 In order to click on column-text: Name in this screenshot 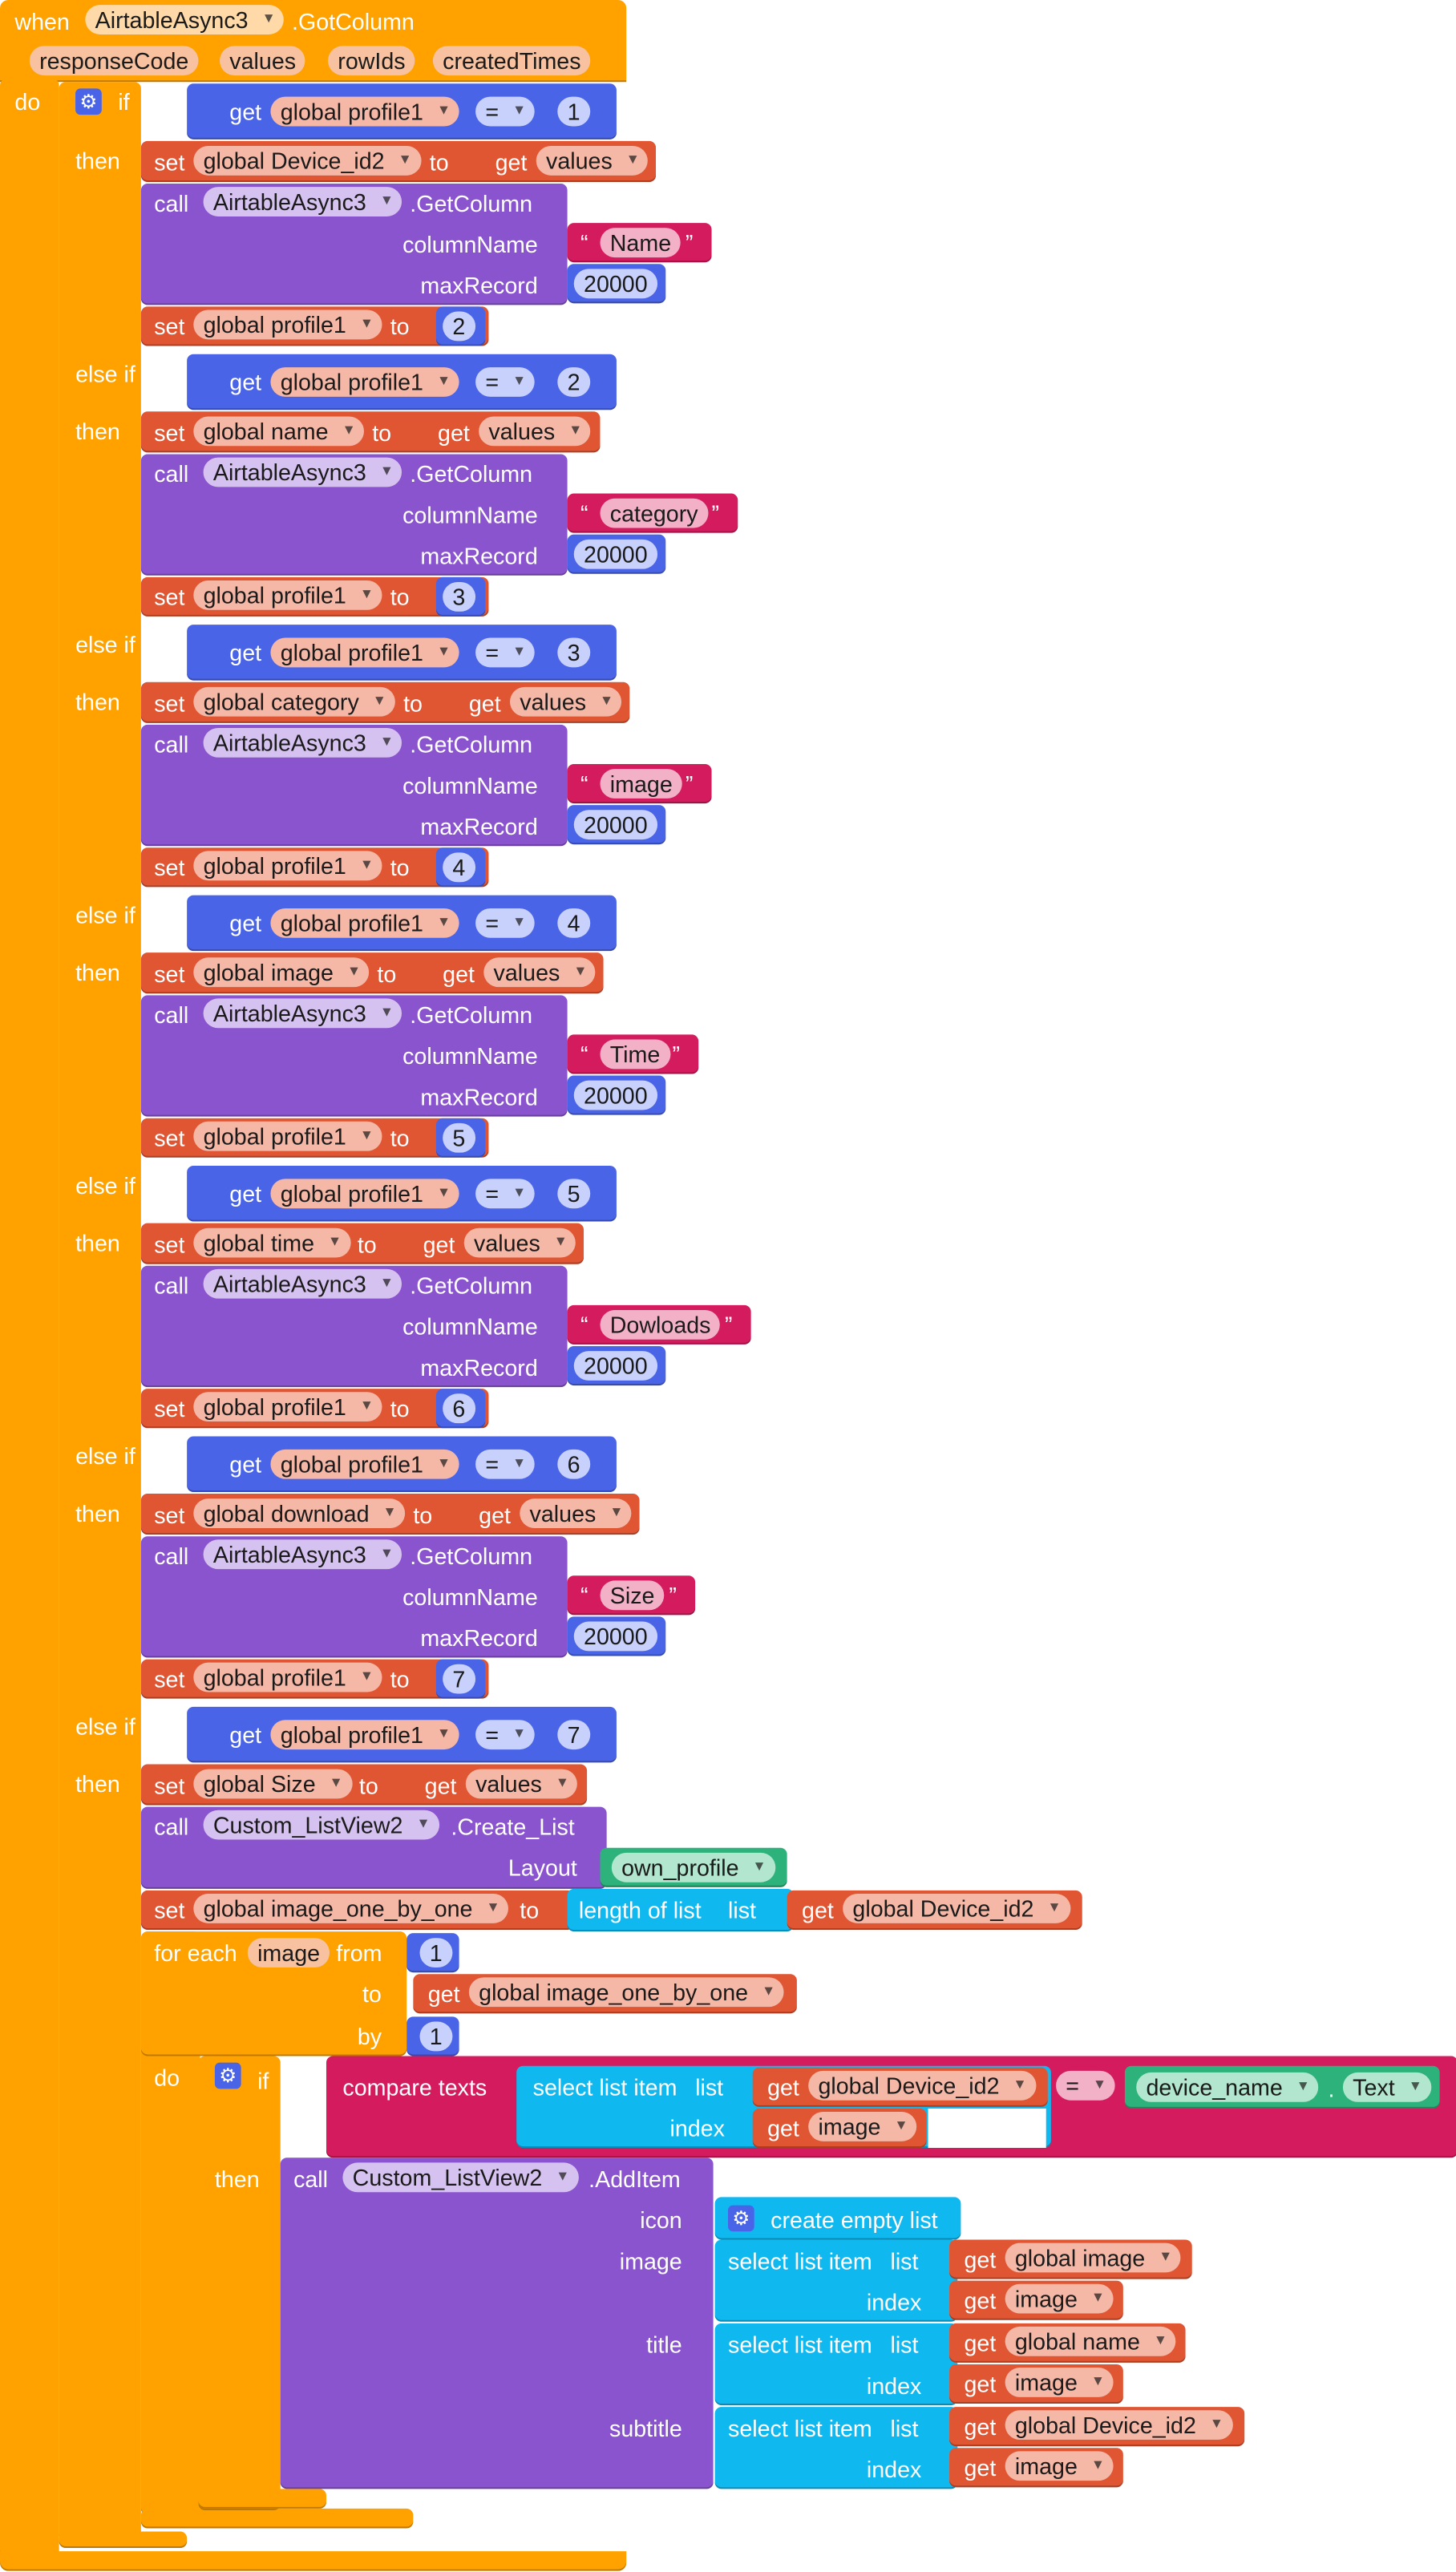, I will do `click(640, 243)`.